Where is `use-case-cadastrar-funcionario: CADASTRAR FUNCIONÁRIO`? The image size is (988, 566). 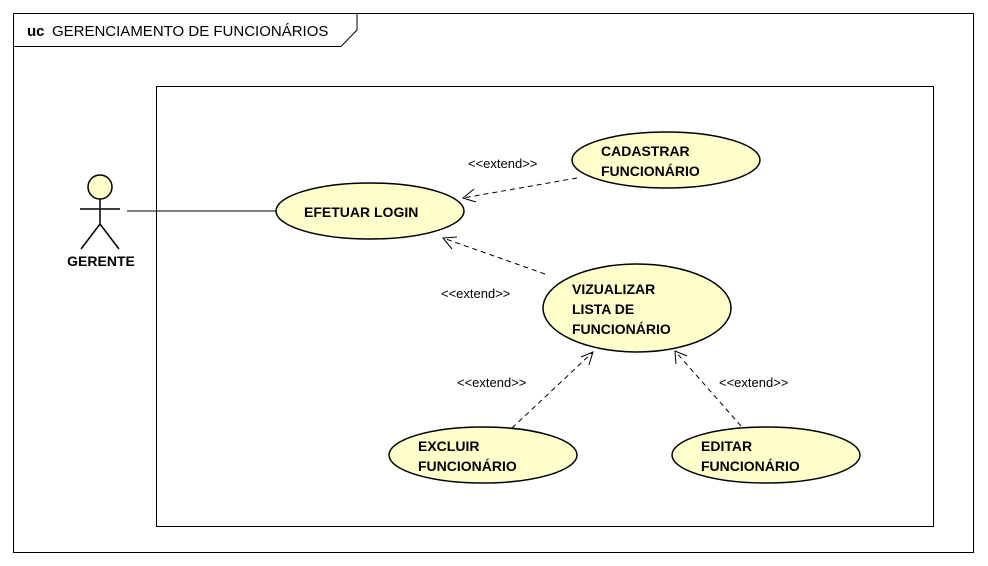 use-case-cadastrar-funcionario: CADASTRAR FUNCIONÁRIO is located at coordinates (666, 160).